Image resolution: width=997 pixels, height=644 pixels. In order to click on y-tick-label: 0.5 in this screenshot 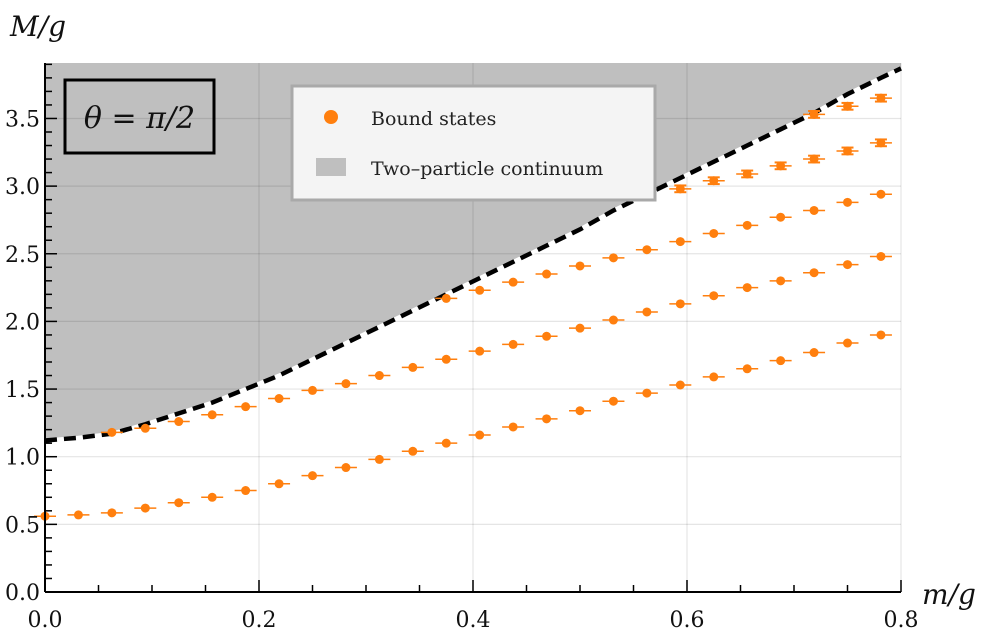, I will do `click(22, 525)`.